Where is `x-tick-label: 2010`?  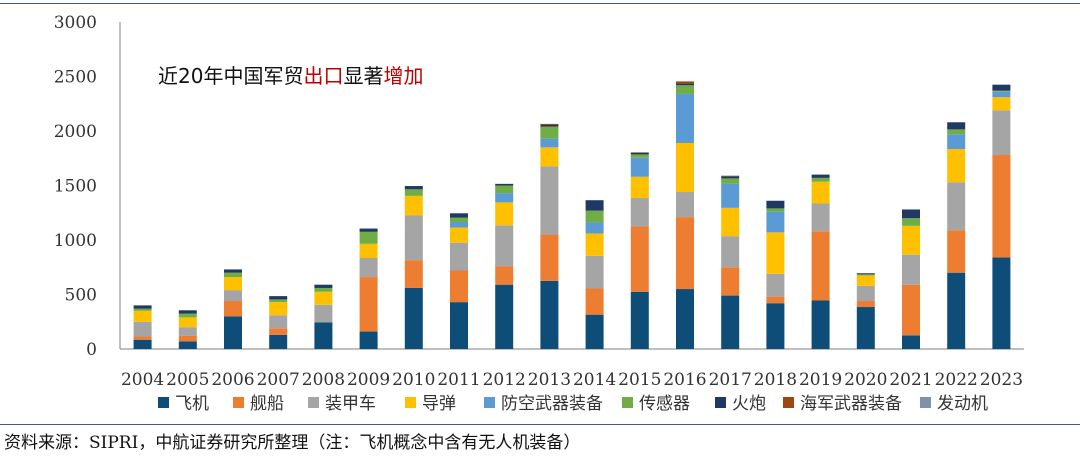
x-tick-label: 2010 is located at coordinates (413, 380).